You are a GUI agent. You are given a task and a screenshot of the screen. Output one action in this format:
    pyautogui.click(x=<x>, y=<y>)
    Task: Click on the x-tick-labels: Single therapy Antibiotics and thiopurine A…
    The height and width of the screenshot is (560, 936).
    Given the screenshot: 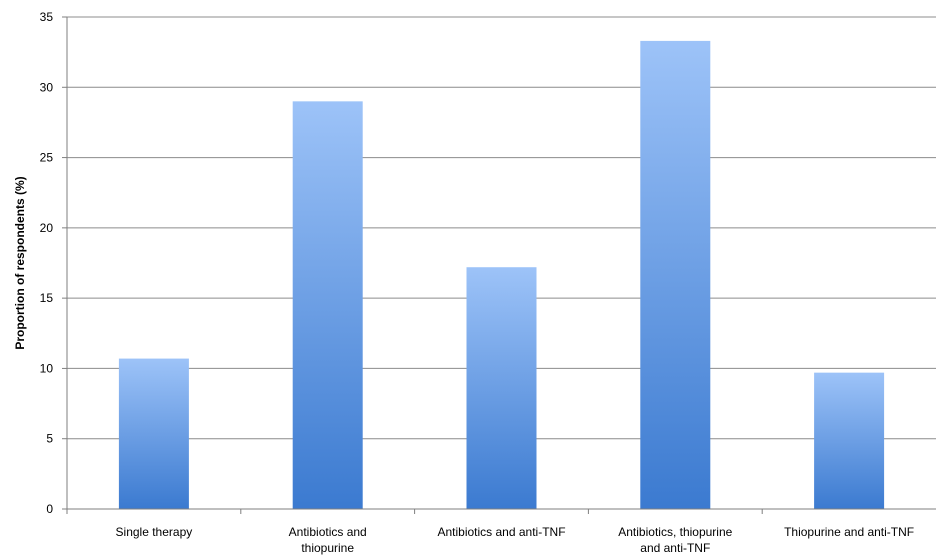 What is the action you would take?
    pyautogui.click(x=515, y=540)
    